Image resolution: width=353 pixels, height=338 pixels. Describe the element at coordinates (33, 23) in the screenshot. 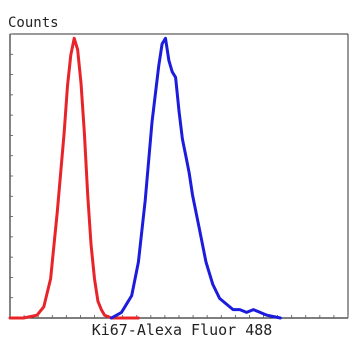

I see `y-axis-label: Counts` at that location.